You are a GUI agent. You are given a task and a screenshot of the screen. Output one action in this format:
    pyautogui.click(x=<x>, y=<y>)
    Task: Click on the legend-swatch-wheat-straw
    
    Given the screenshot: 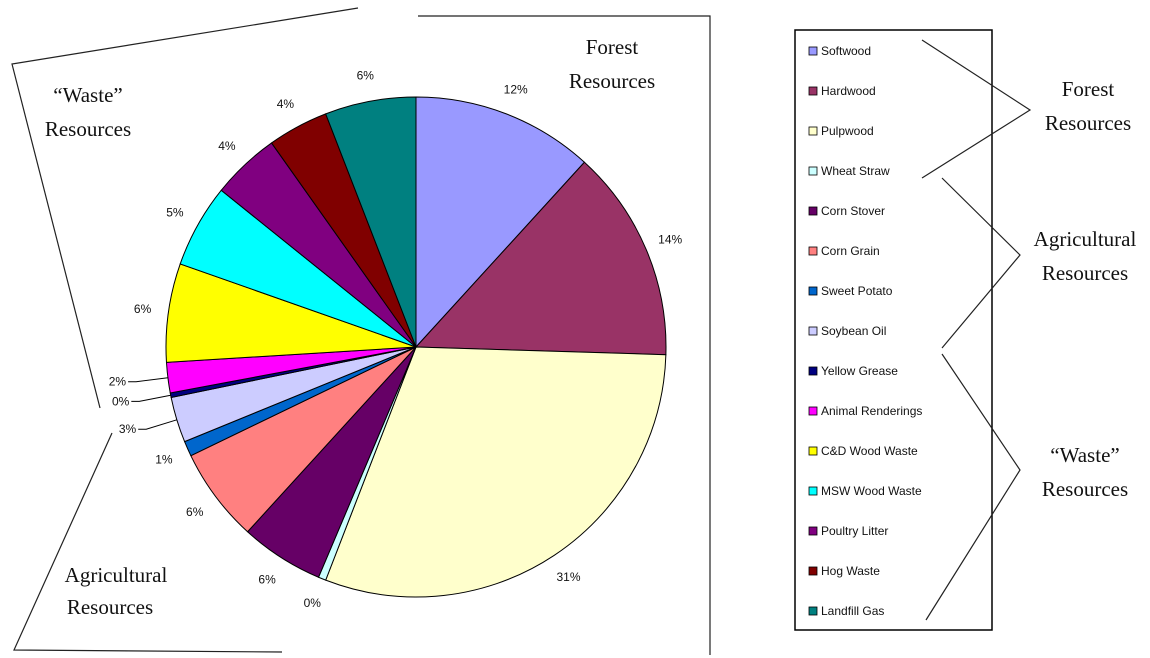 What is the action you would take?
    pyautogui.click(x=813, y=171)
    